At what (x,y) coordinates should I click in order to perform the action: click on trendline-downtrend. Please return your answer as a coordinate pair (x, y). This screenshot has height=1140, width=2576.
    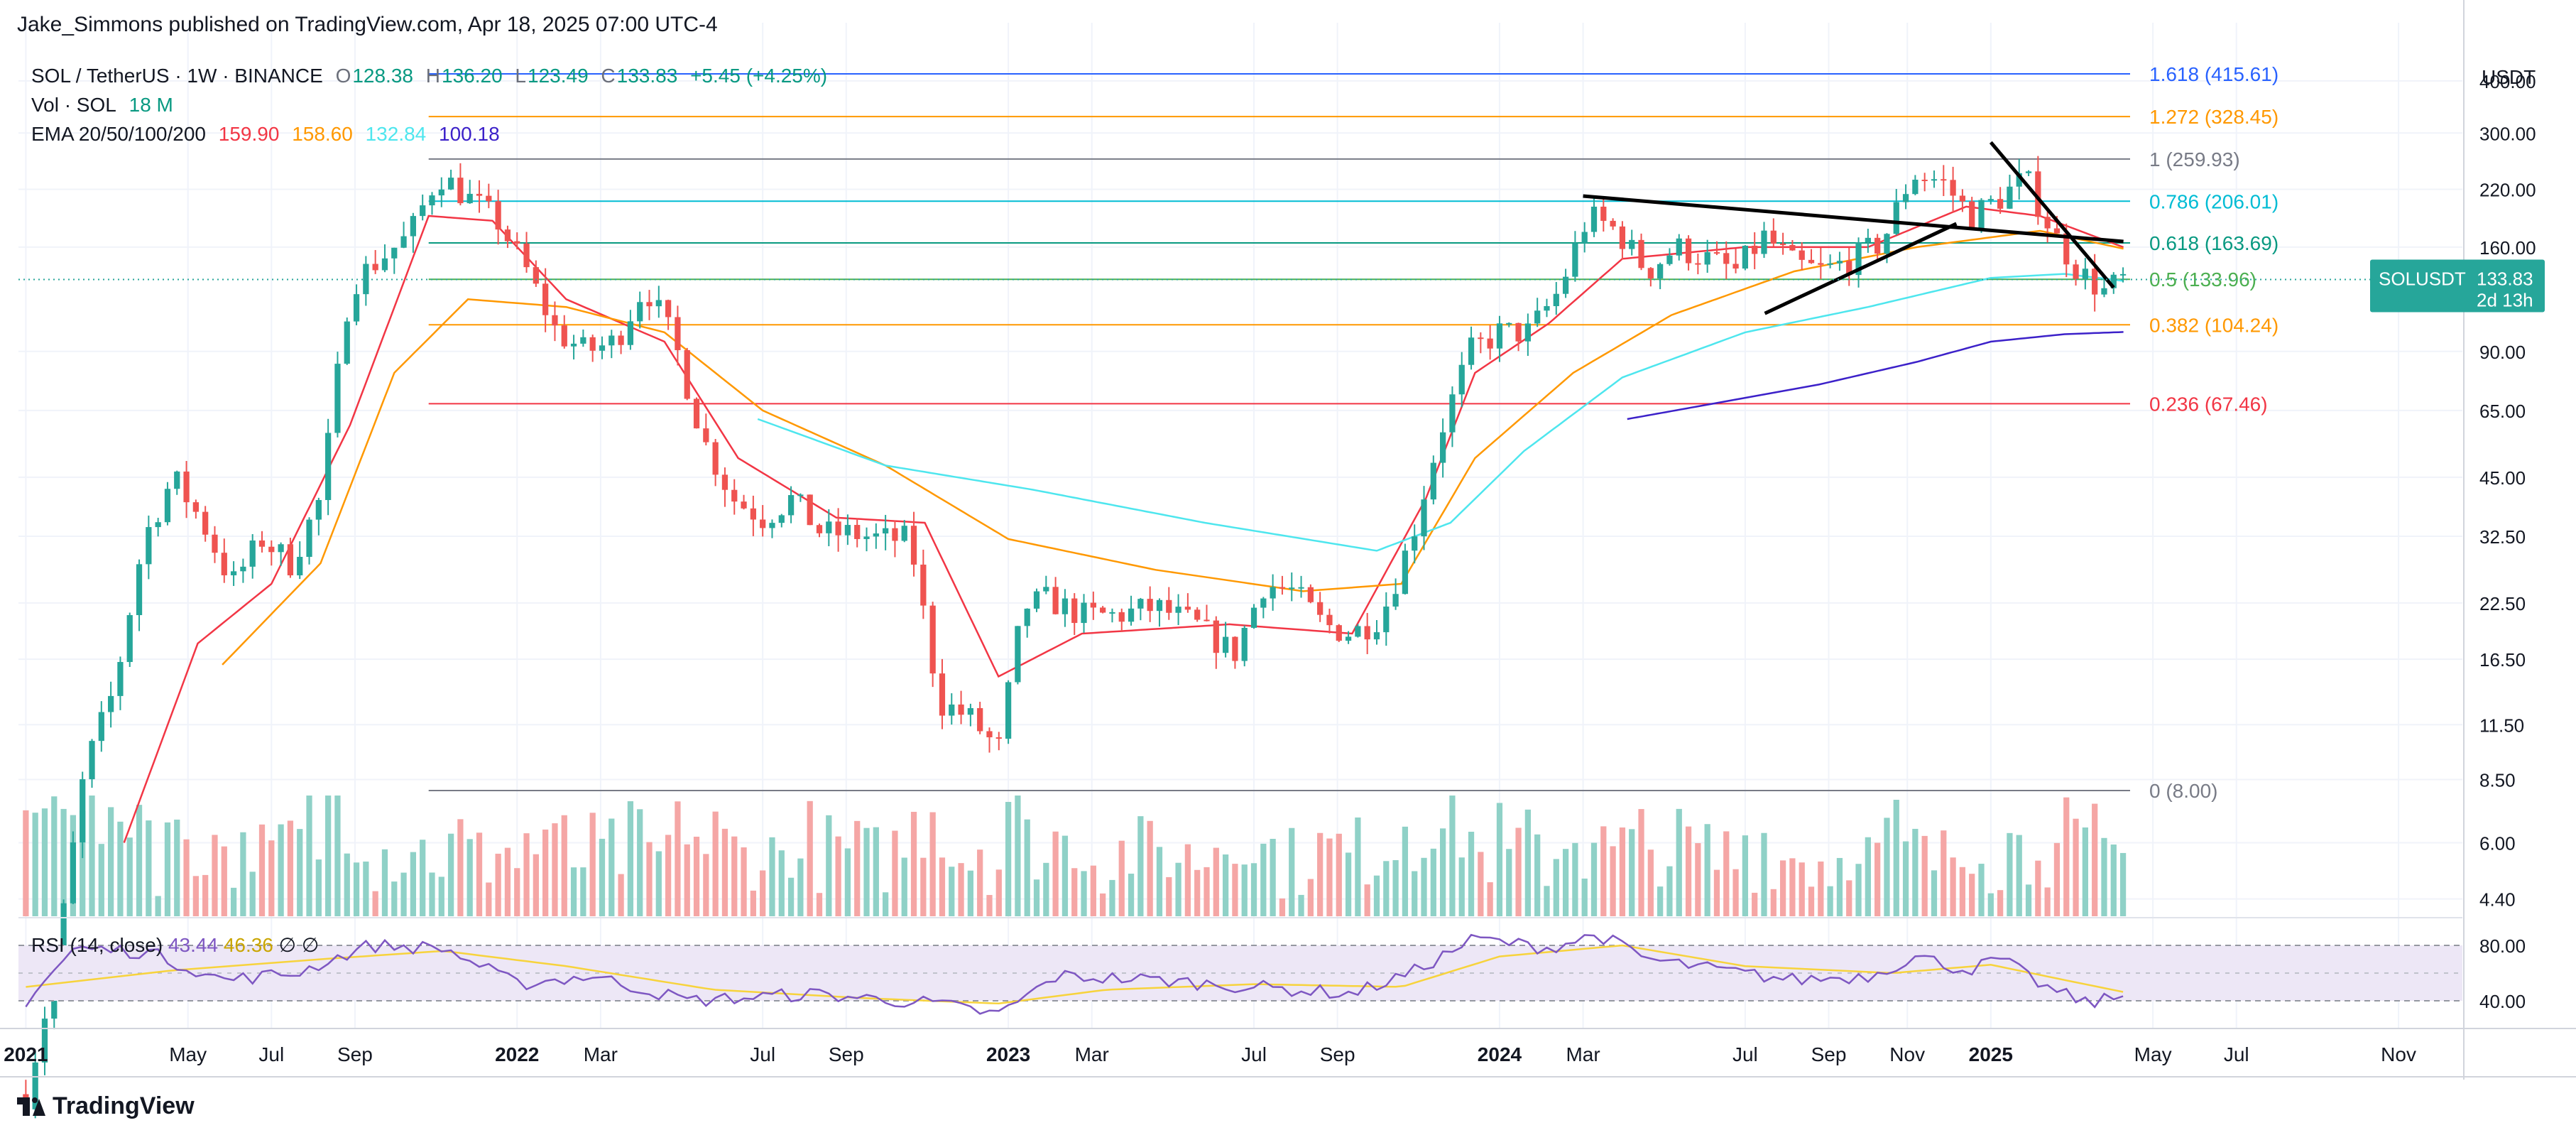
    Looking at the image, I should click on (2052, 215).